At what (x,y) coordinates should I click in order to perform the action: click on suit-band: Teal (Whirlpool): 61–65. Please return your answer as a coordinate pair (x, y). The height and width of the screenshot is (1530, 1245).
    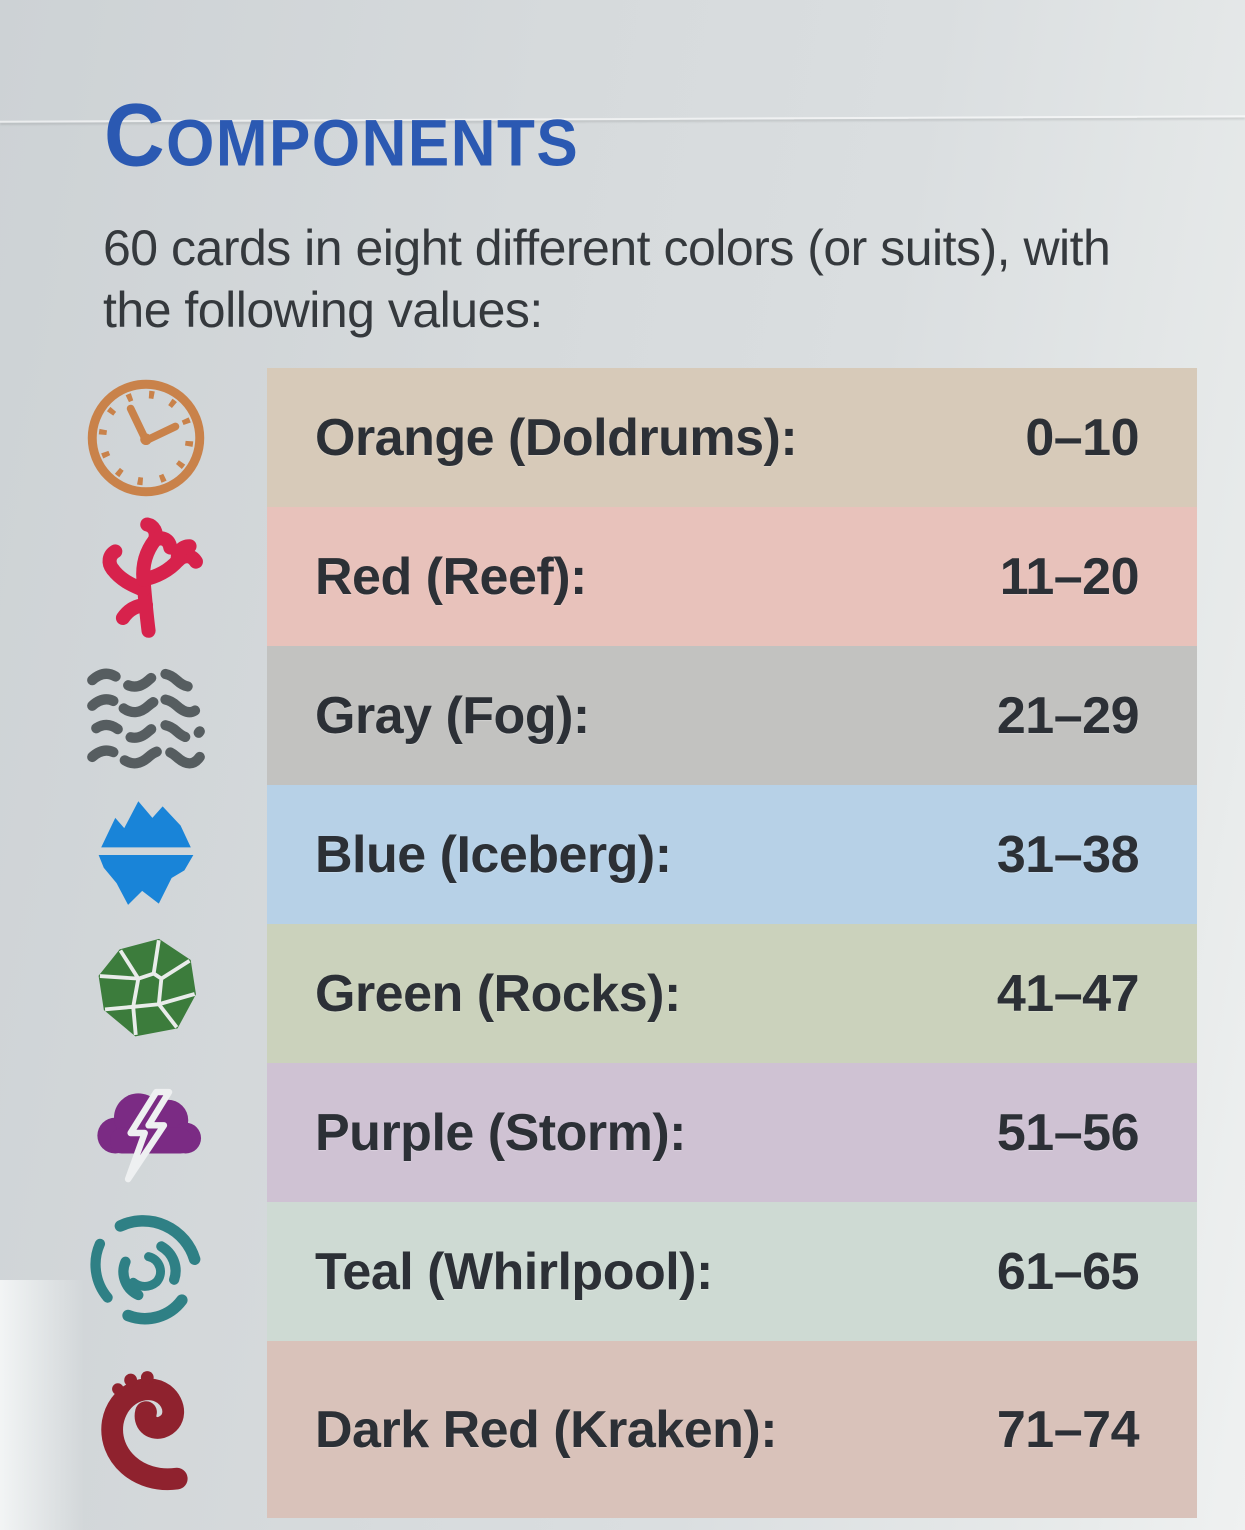
    Looking at the image, I should click on (732, 1271).